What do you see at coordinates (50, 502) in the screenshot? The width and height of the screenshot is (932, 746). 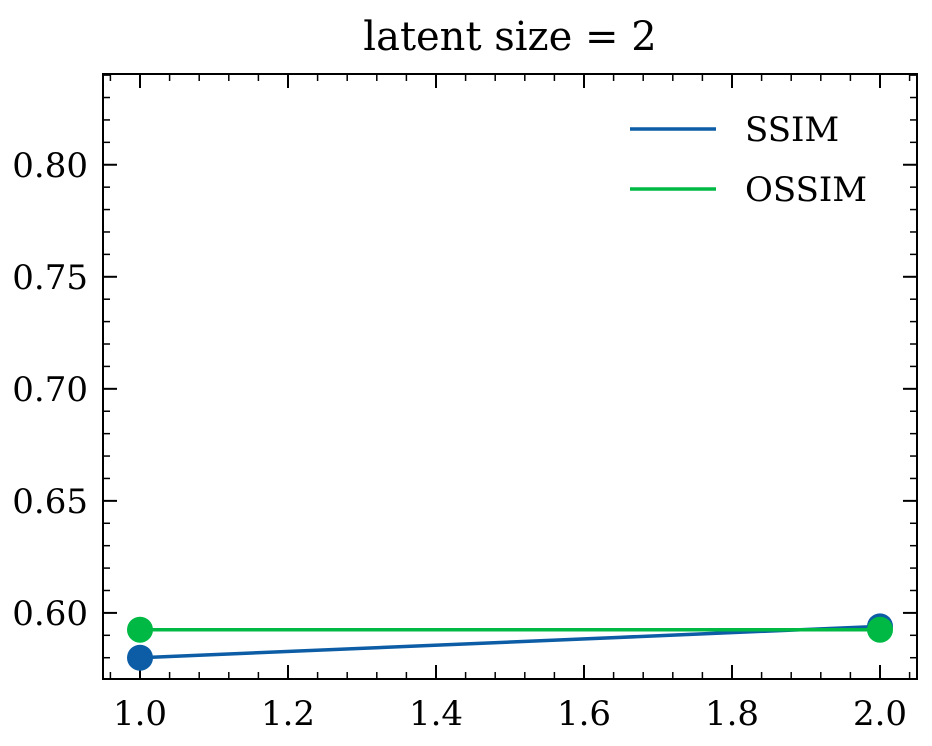 I see `y-tick-label: 0.65` at bounding box center [50, 502].